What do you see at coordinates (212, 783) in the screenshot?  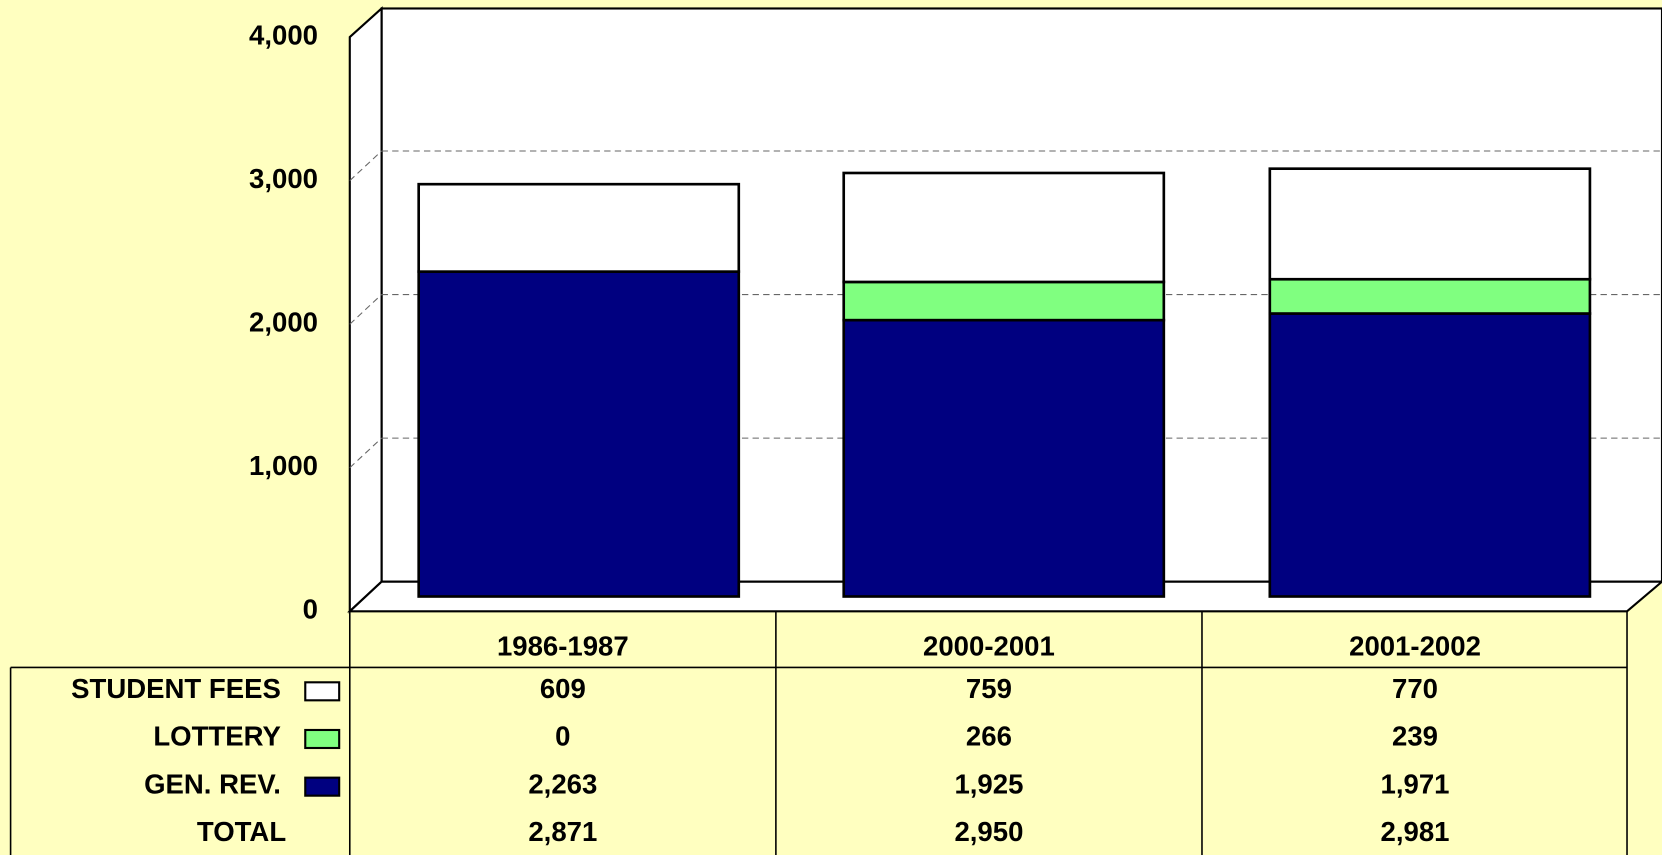 I see `legend-label: GEN. REV.` at bounding box center [212, 783].